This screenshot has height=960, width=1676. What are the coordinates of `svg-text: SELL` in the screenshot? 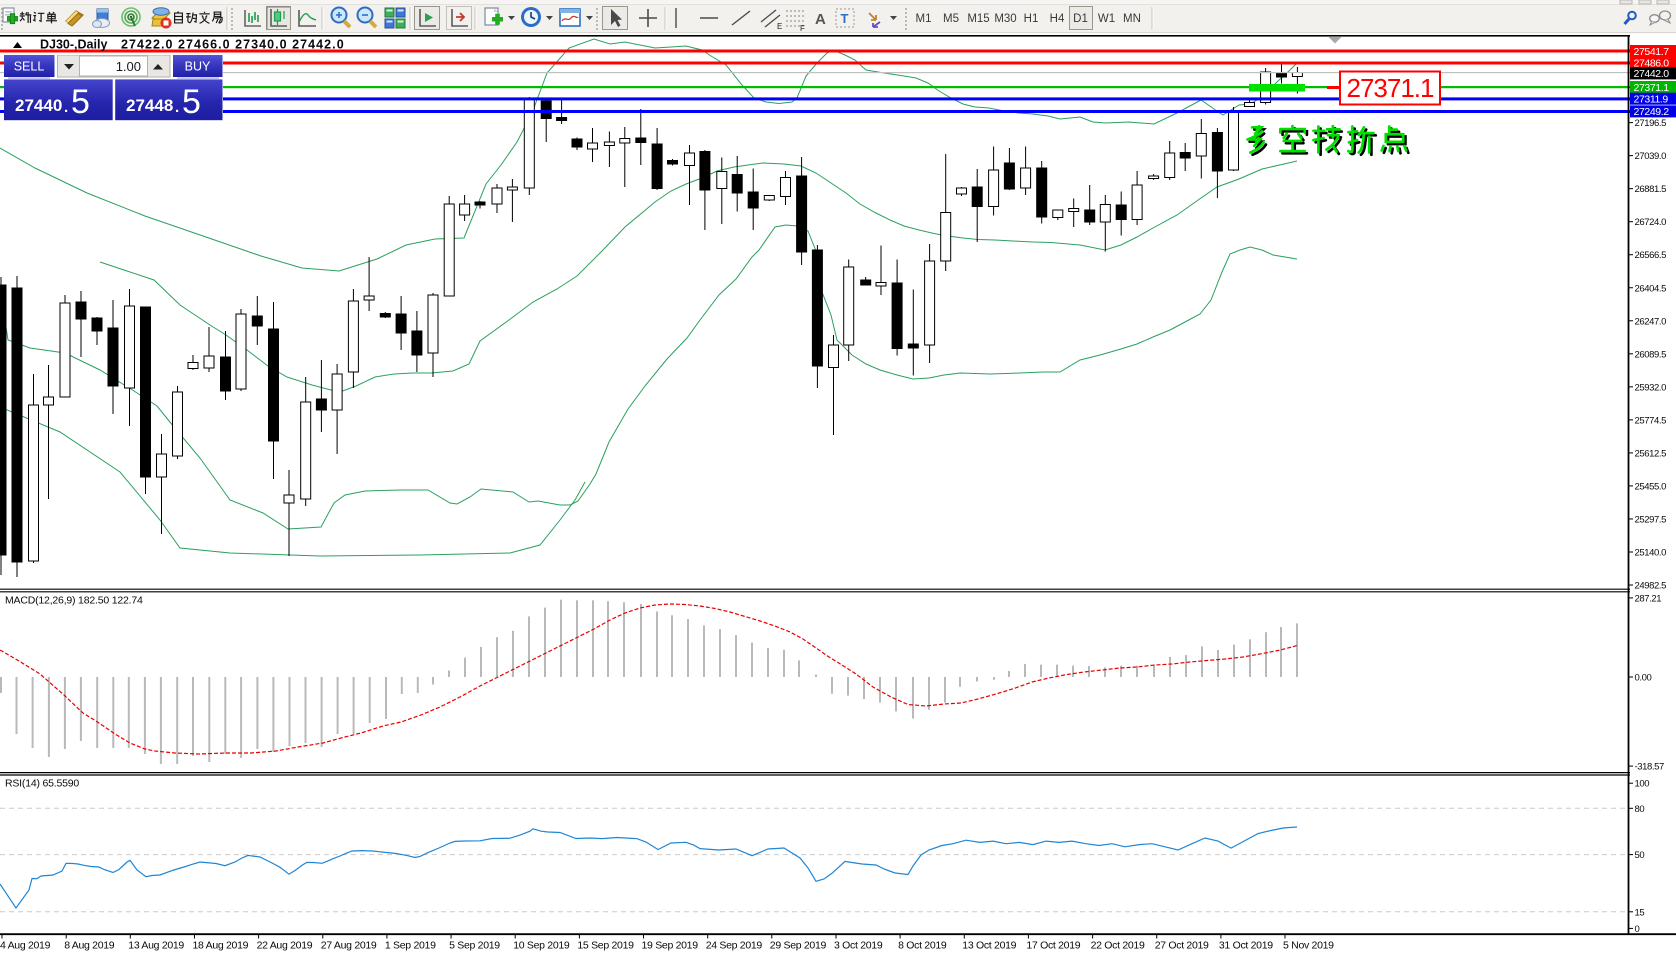 It's located at (29, 67).